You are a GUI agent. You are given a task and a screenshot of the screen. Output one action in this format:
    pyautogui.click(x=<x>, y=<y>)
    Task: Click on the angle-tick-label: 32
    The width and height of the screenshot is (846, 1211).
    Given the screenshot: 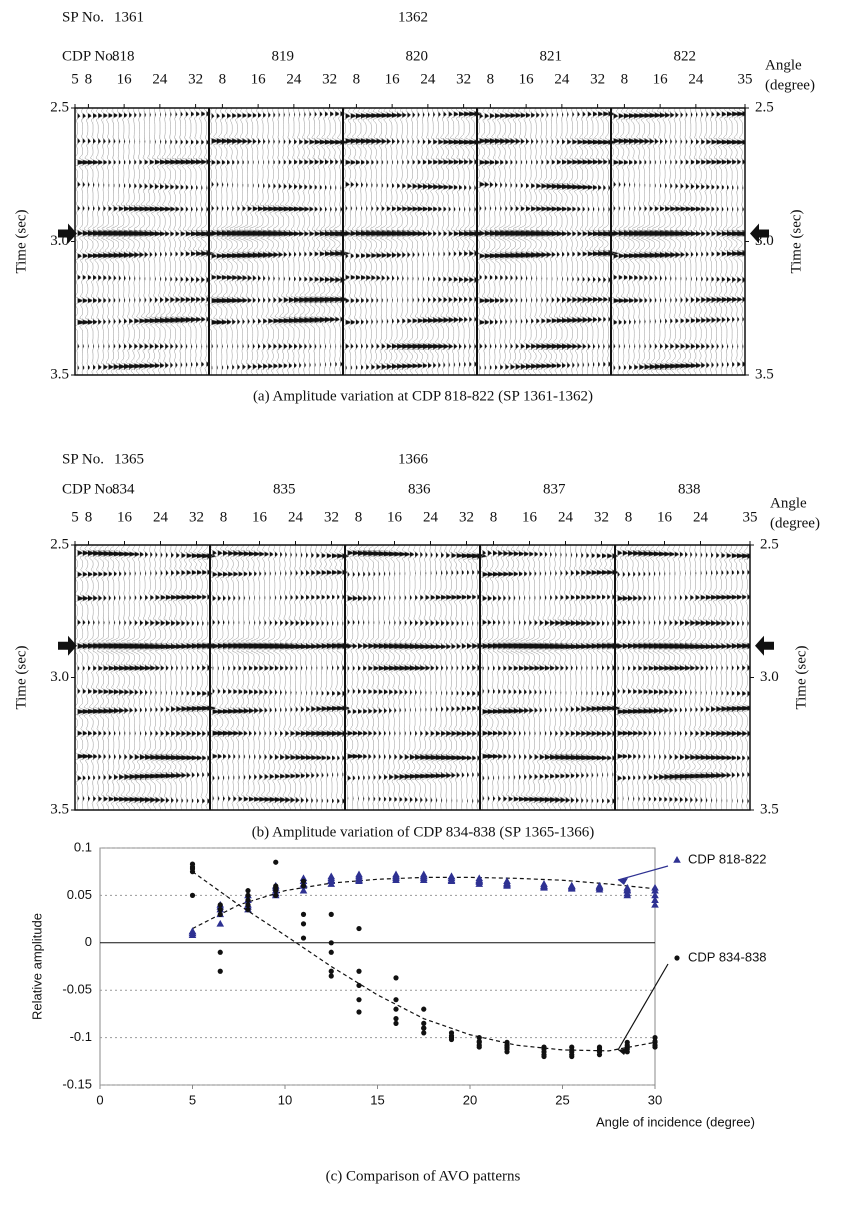 What is the action you would take?
    pyautogui.click(x=466, y=517)
    